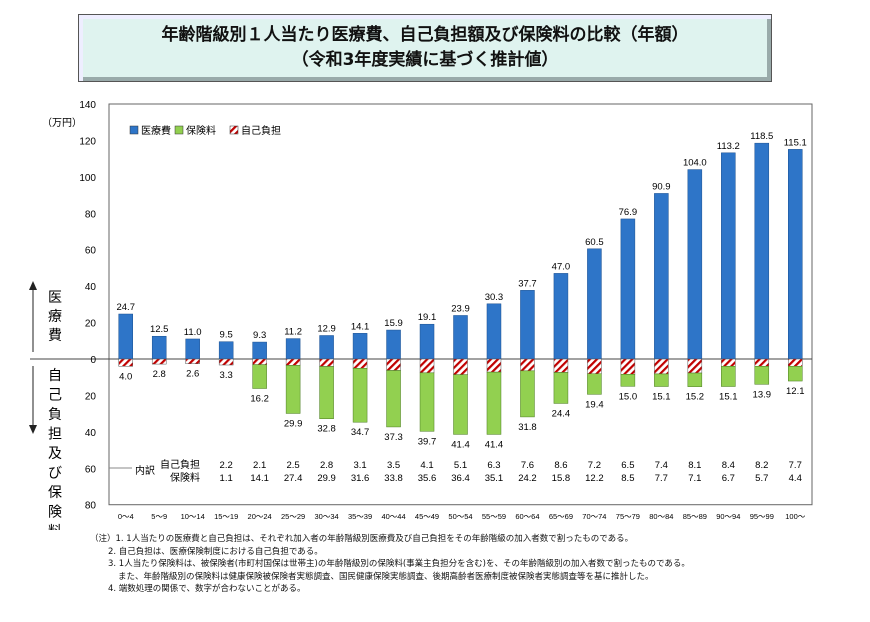  What do you see at coordinates (728, 516) in the screenshot?
I see `x-tick-label: 90～94` at bounding box center [728, 516].